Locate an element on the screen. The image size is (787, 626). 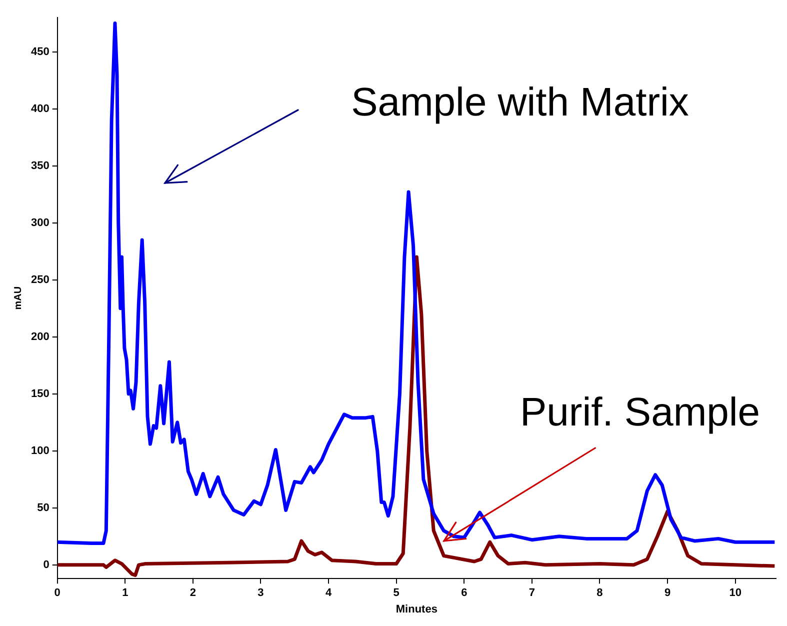
x-tick-label: 3 is located at coordinates (261, 593).